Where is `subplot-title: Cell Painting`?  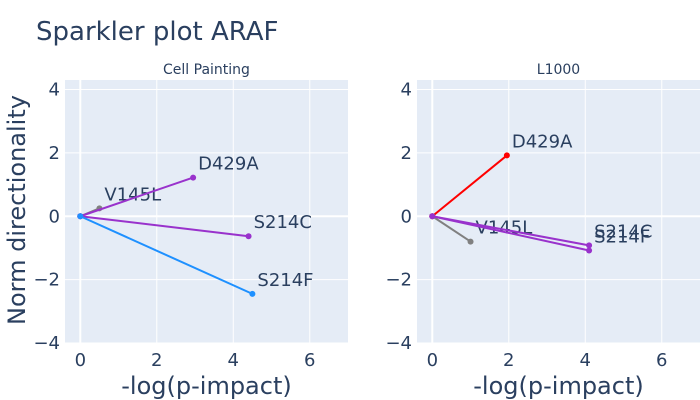
subplot-title: Cell Painting is located at coordinates (206, 70).